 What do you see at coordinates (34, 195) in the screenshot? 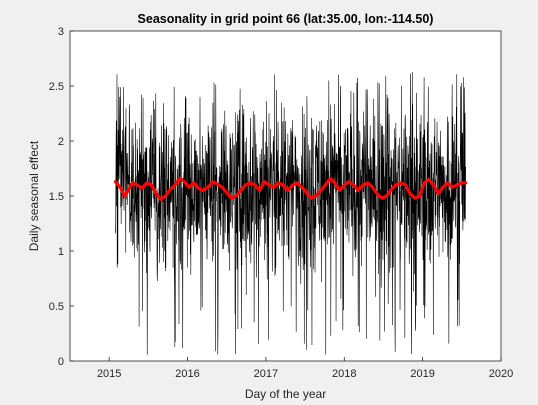
I see `y-axis-label: Daily seasonal effect` at bounding box center [34, 195].